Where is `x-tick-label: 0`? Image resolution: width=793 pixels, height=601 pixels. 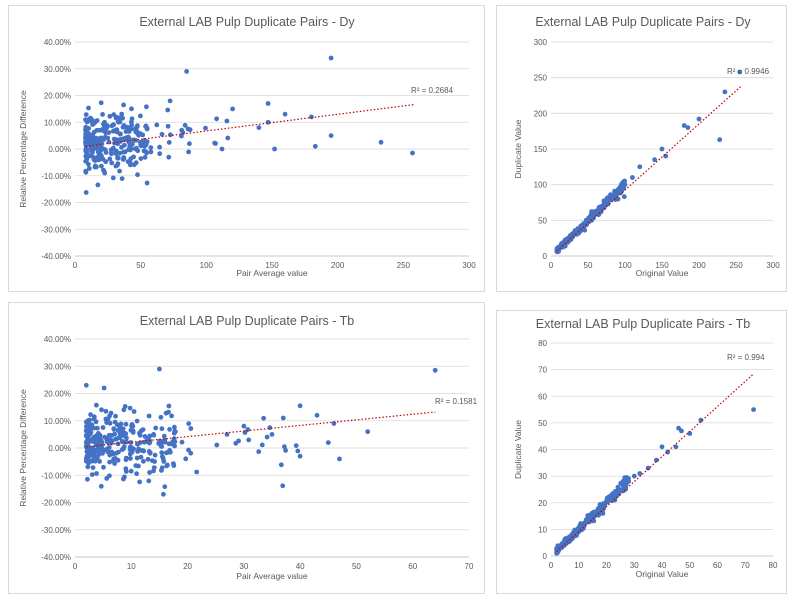 x-tick-label: 0 is located at coordinates (551, 565).